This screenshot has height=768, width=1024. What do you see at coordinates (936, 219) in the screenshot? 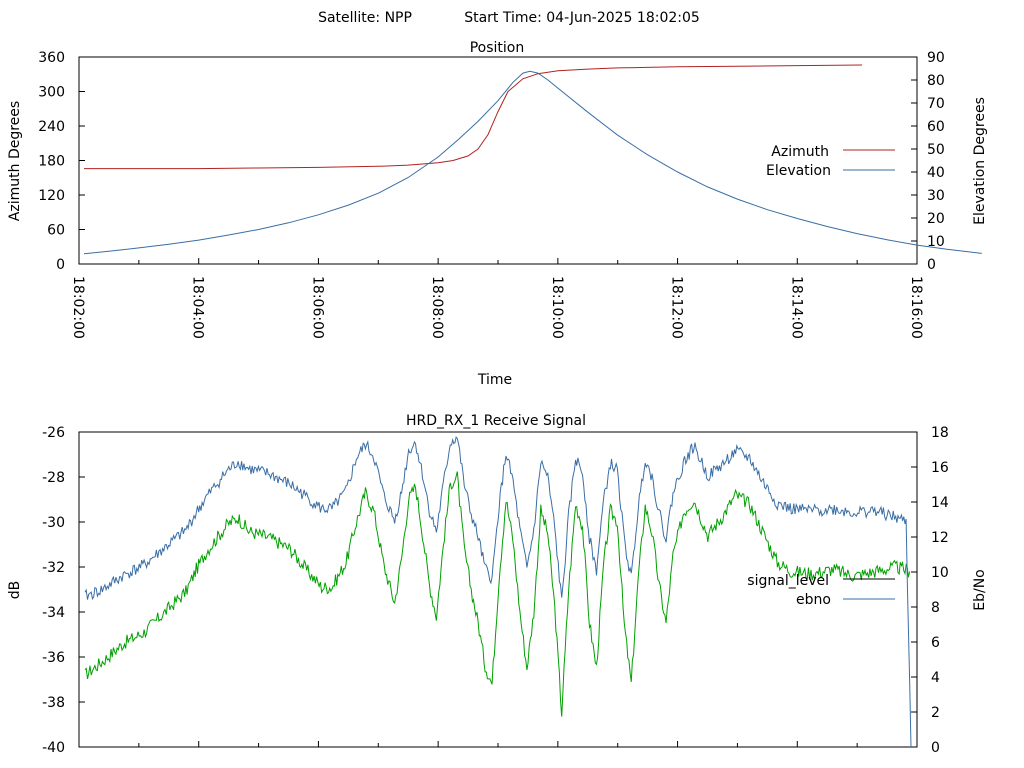
I see `right-tick-label: 20` at bounding box center [936, 219].